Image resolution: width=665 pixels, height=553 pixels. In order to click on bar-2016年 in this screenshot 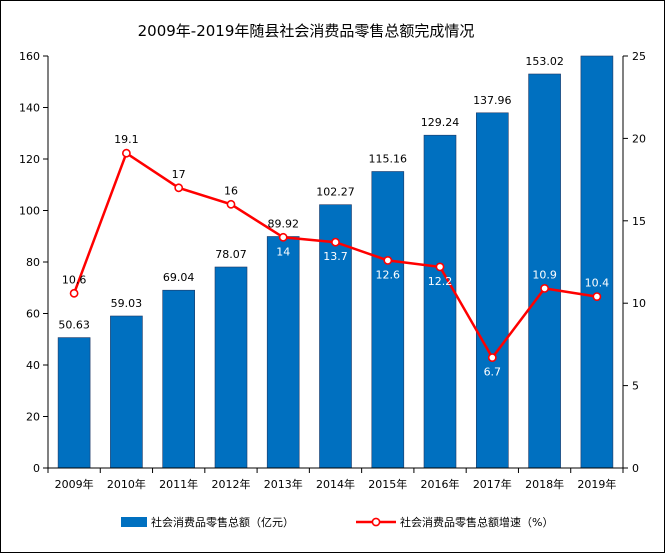, I will do `click(440, 301)`.